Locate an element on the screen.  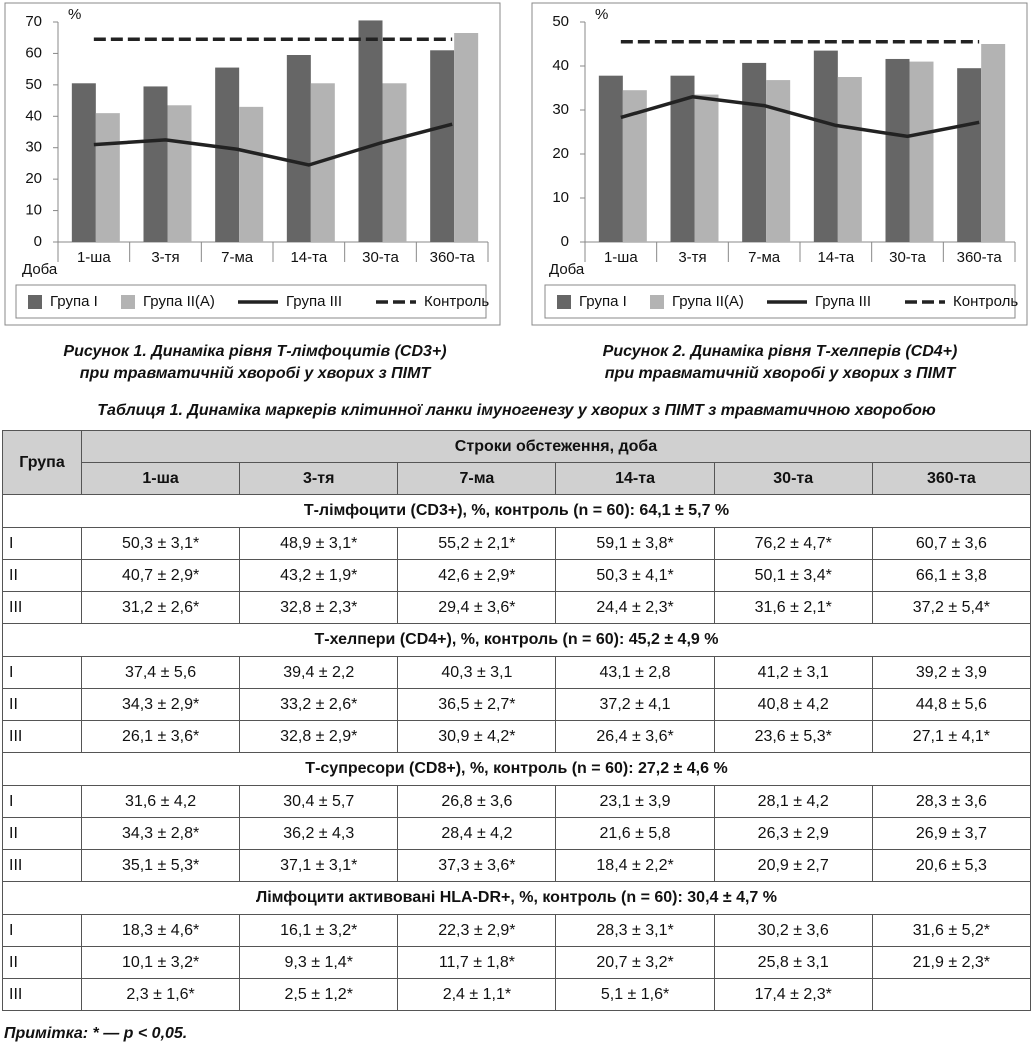
value-cell: 48,9 ± 3,1* is located at coordinates (319, 543).